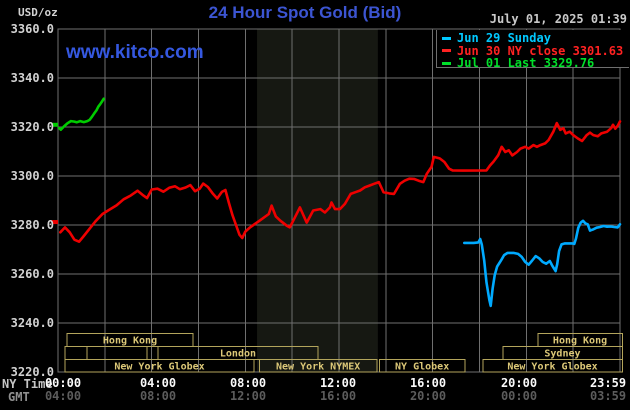 Image resolution: width=630 pixels, height=410 pixels. I want to click on x-tick-gmt: 03:59, so click(608, 396).